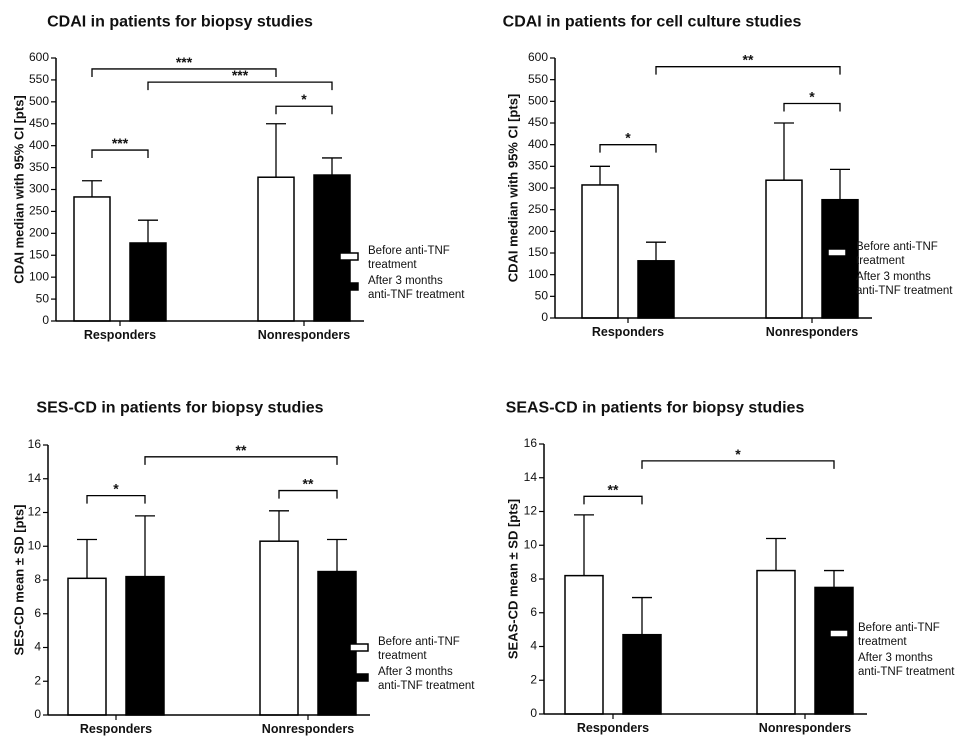 The width and height of the screenshot is (957, 744). I want to click on y-tick-label: 550, so click(538, 79).